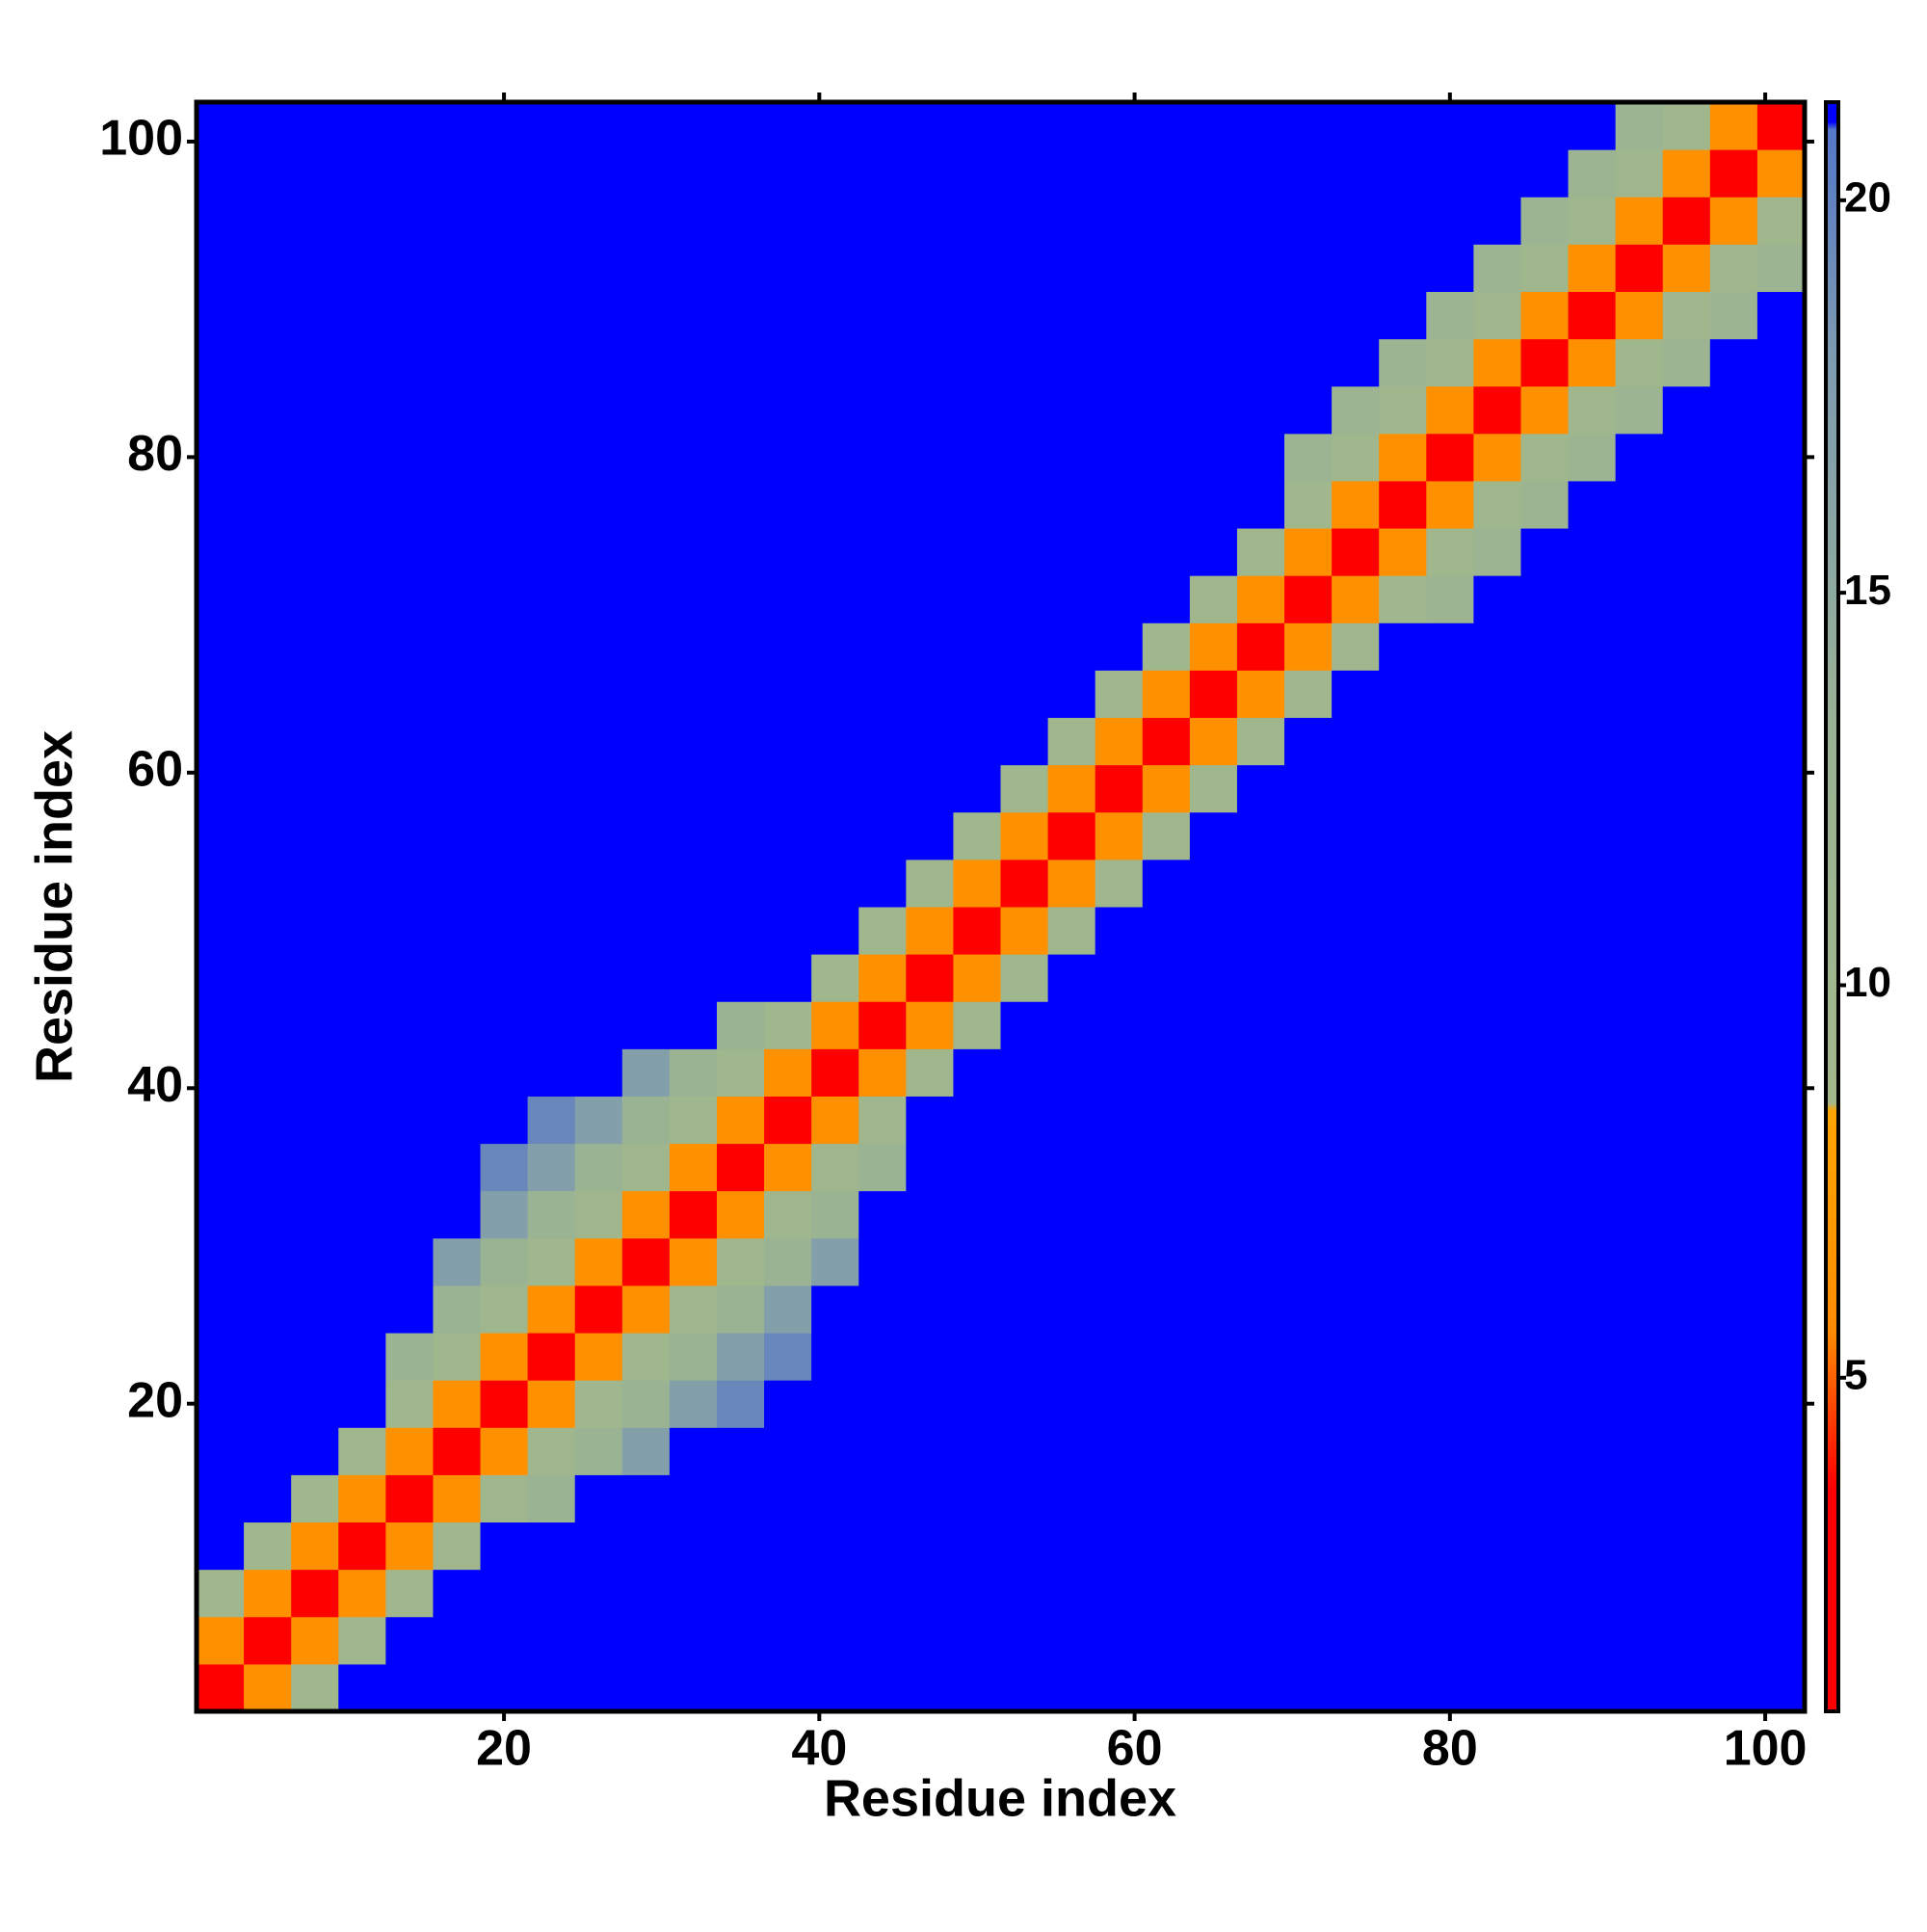 This screenshot has height=1932, width=1927. I want to click on y-tick-label: 60, so click(155, 770).